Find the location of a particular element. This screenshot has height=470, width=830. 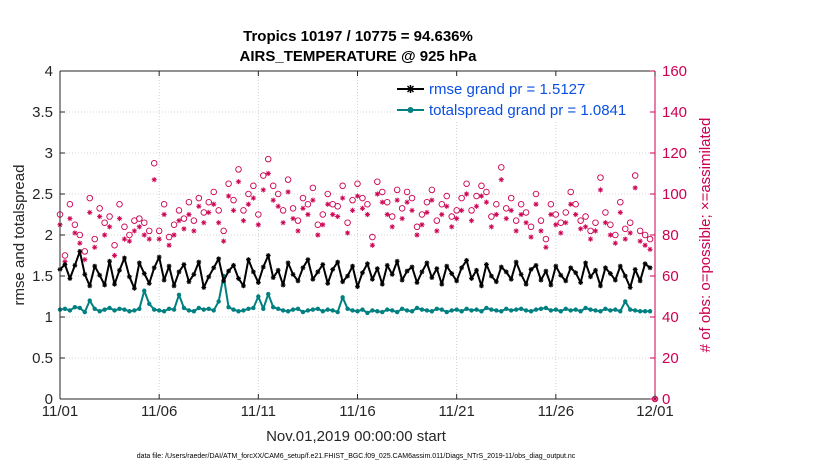

y-tick-label: 2 is located at coordinates (49, 235).